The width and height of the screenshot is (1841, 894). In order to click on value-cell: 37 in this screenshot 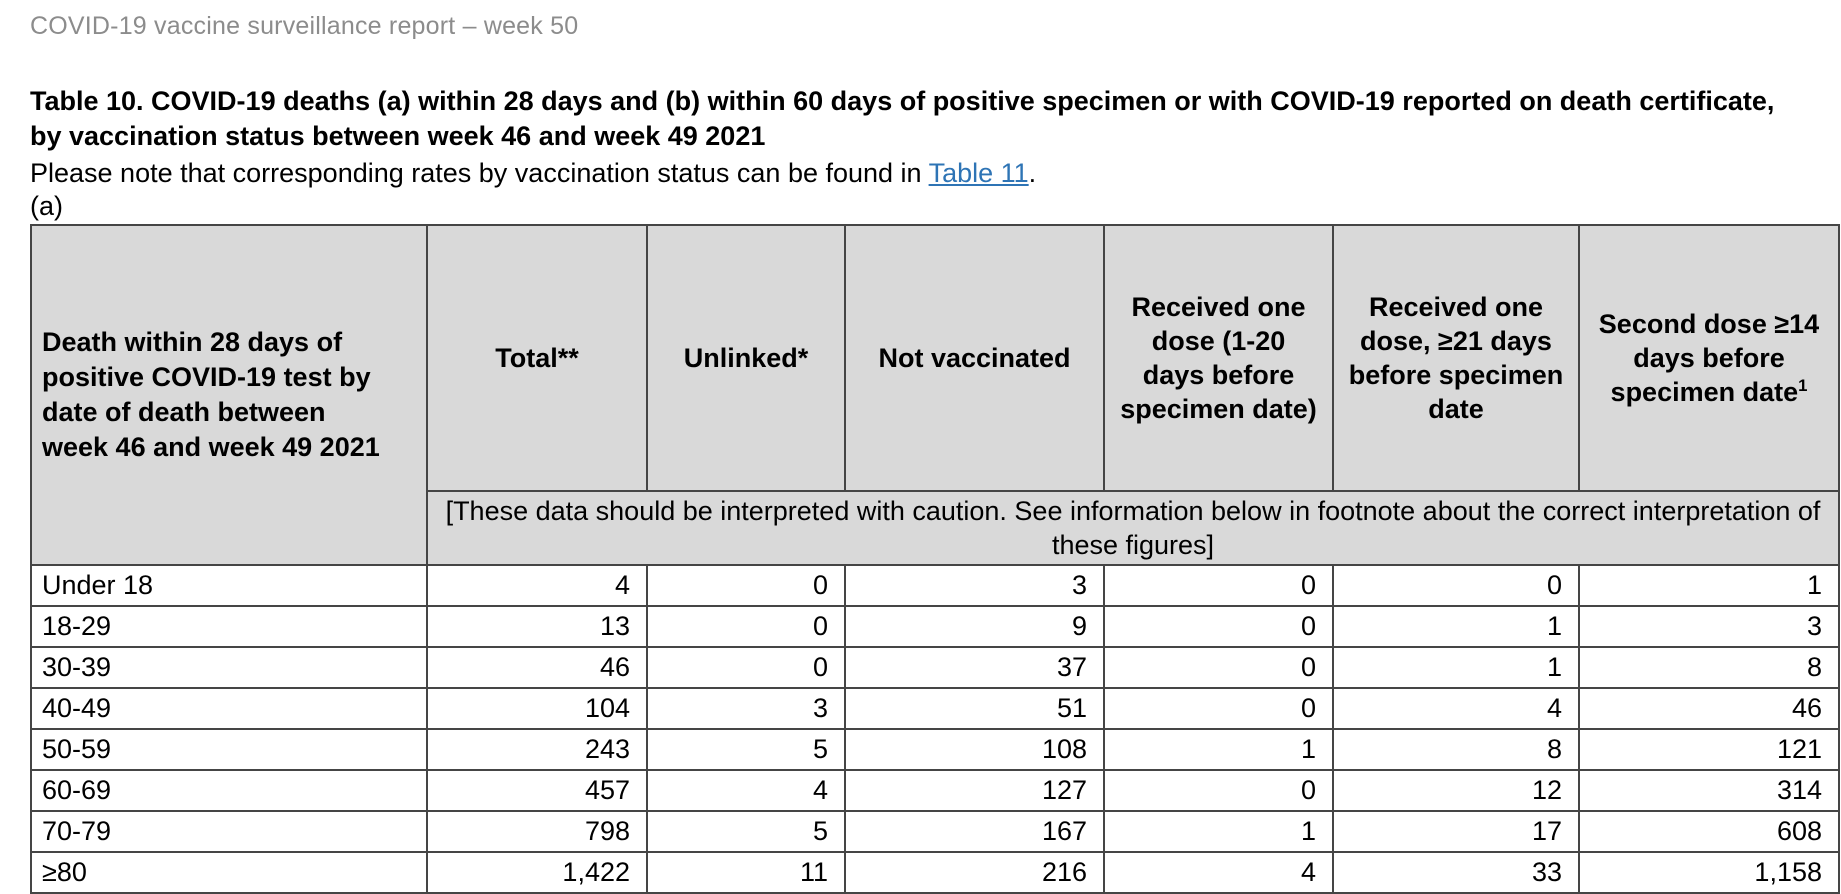, I will do `click(974, 667)`.